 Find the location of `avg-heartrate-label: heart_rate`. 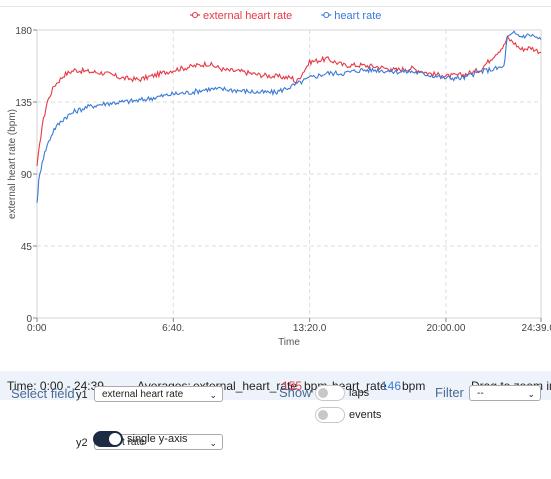

avg-heartrate-label: heart_rate is located at coordinates (359, 386).